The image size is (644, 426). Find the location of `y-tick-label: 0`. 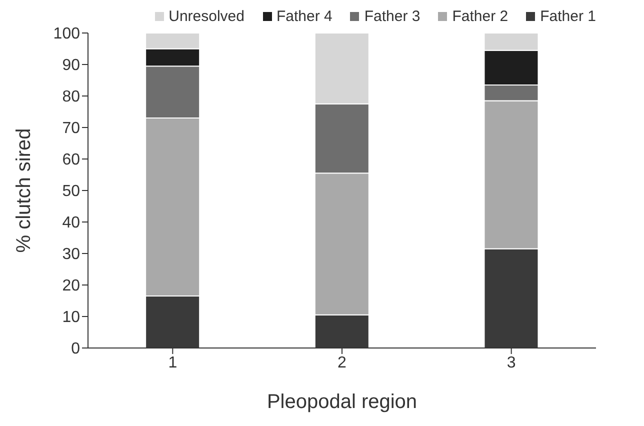

y-tick-label: 0 is located at coordinates (75, 349).